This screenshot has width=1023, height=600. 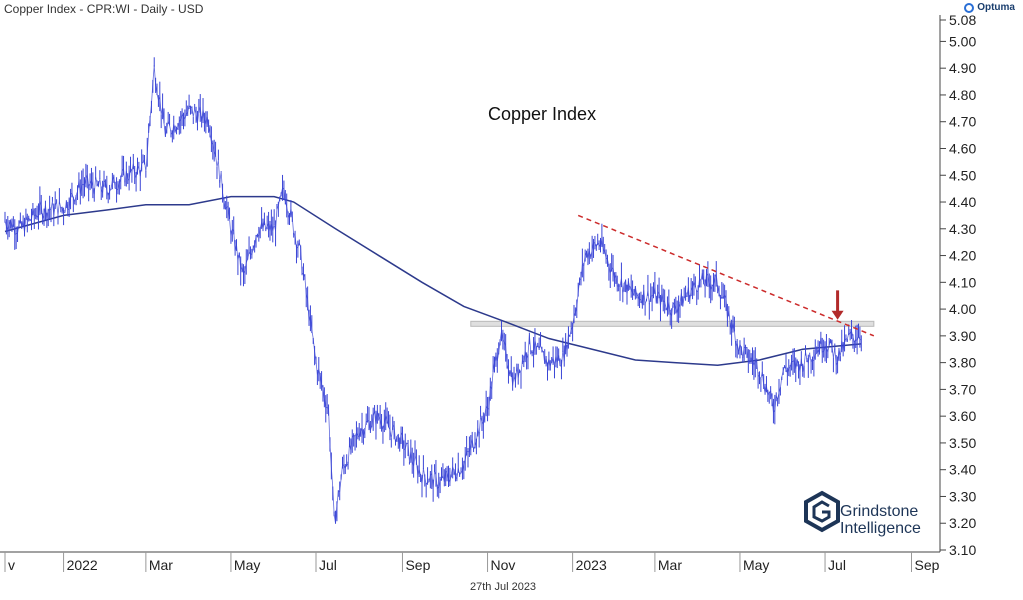 I want to click on y-tick-label: 4.50, so click(x=962, y=175).